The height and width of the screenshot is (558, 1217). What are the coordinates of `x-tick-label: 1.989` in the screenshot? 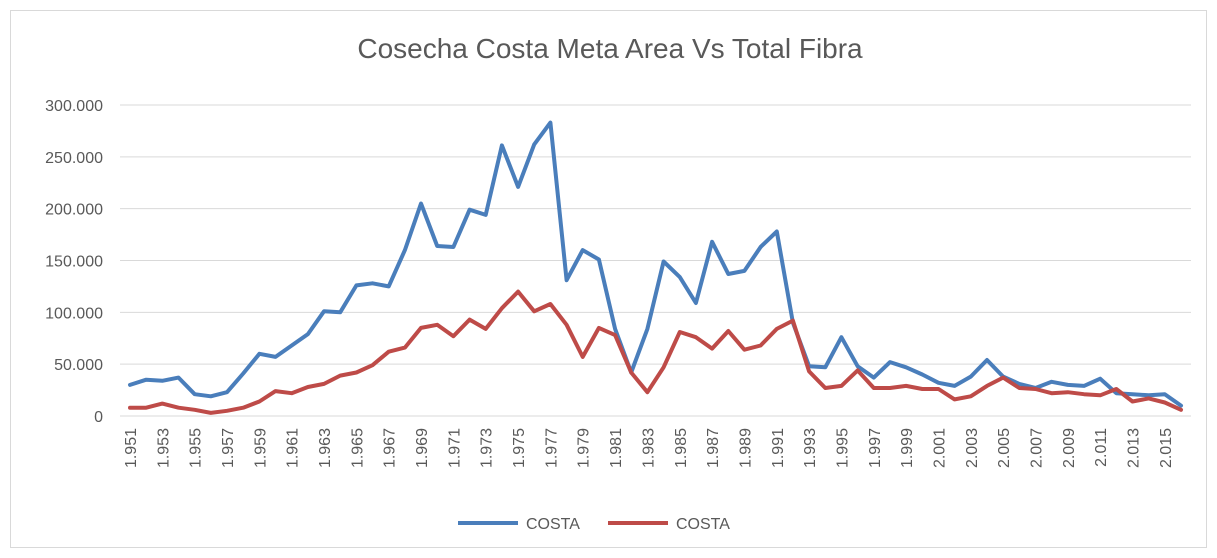 It's located at (745, 448).